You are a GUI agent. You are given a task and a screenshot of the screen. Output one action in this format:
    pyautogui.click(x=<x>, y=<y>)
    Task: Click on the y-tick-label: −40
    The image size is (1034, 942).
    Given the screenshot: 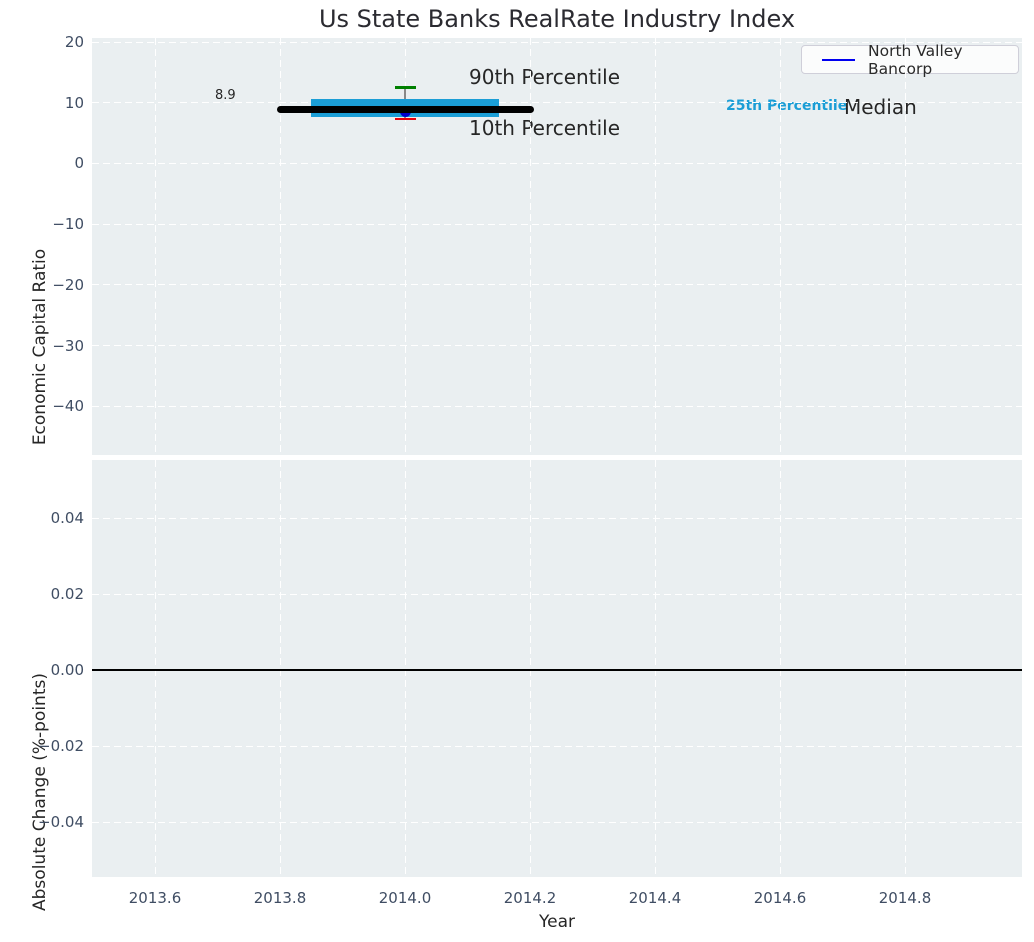 What is the action you would take?
    pyautogui.click(x=68, y=406)
    